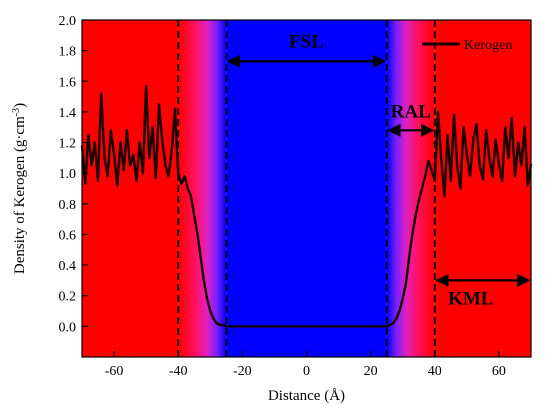 This screenshot has height=411, width=550. Describe the element at coordinates (68, 113) in the screenshot. I see `y-tick-label: 1.4` at that location.